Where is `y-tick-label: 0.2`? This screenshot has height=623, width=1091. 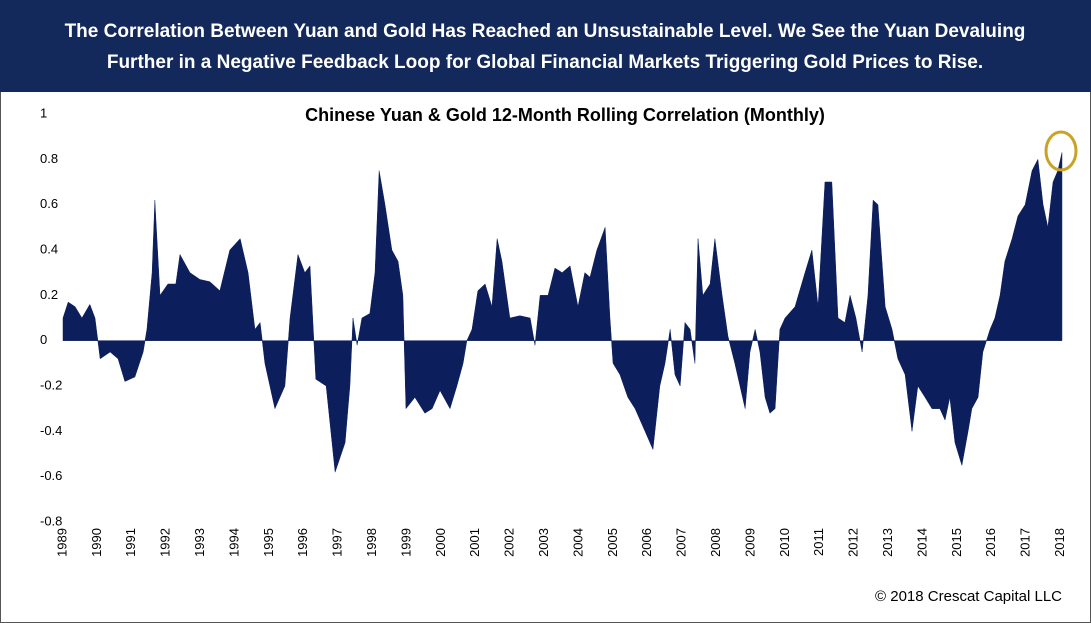 y-tick-label: 0.2 is located at coordinates (49, 294).